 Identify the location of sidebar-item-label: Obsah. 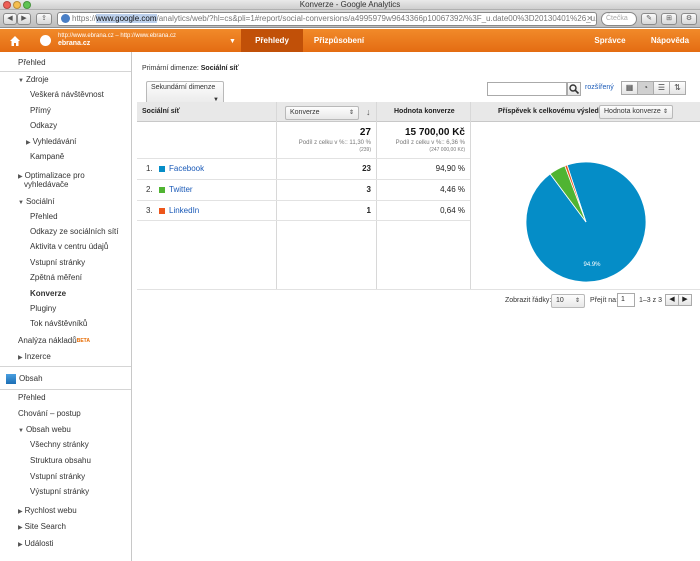
(31, 379).